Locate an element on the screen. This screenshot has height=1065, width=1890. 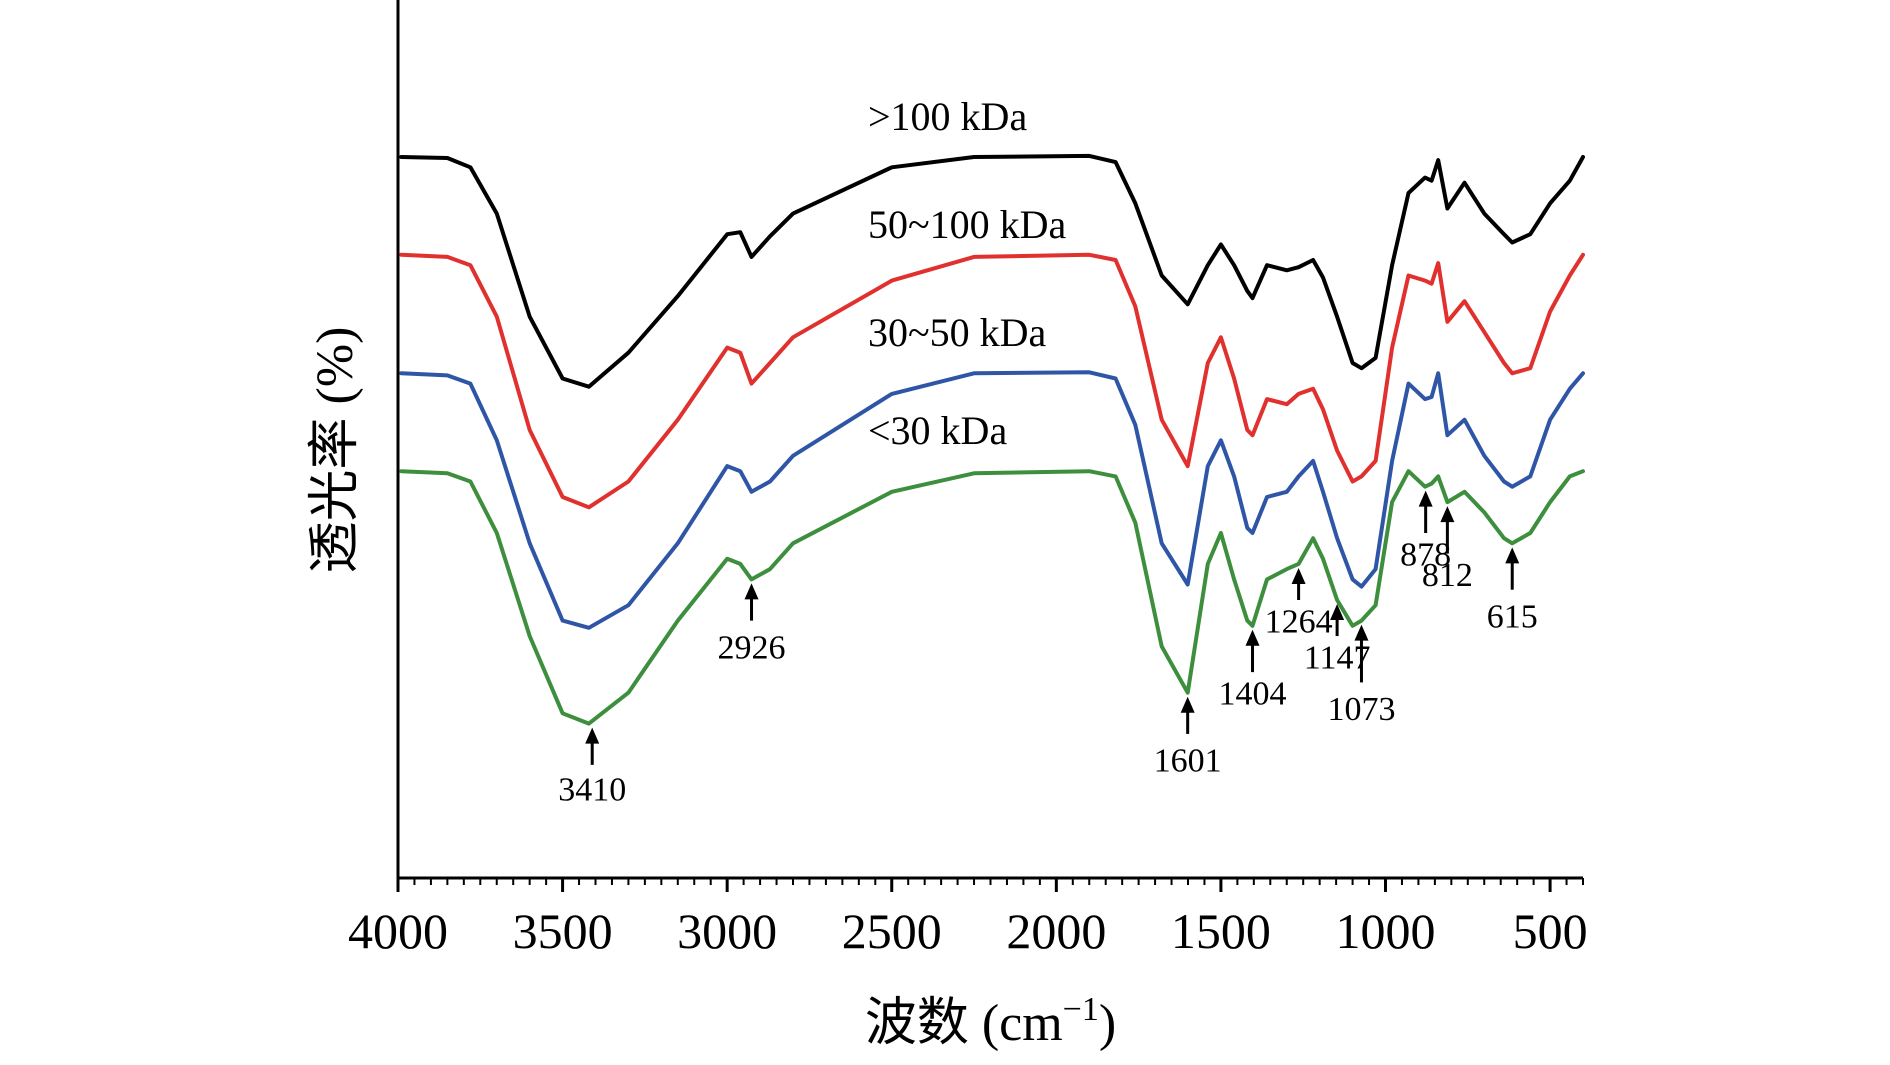
x-tick-label: 500 is located at coordinates (1550, 931).